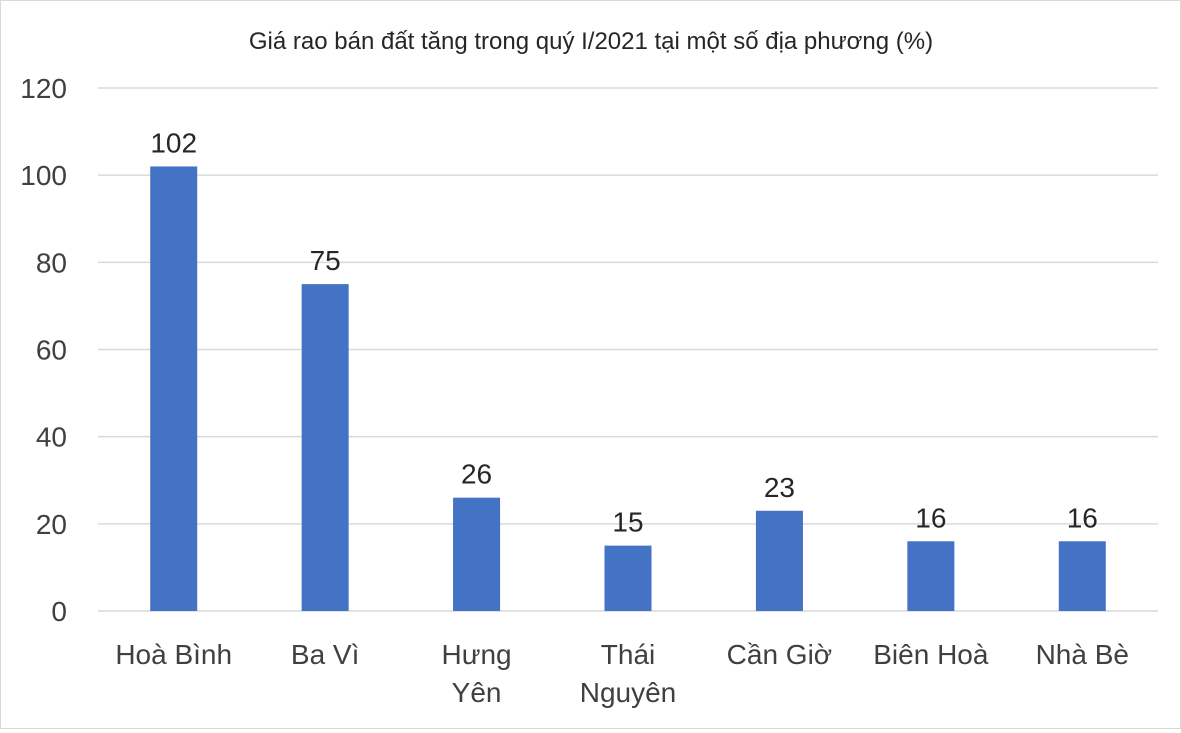  I want to click on y-tick-label: 60, so click(51, 350).